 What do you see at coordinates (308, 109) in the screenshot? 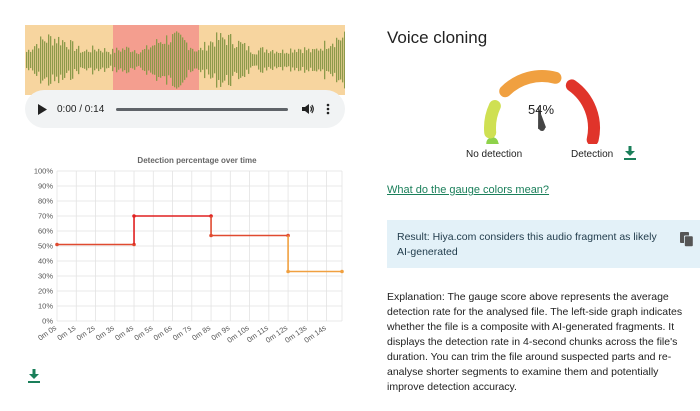
I see `volume-icon` at bounding box center [308, 109].